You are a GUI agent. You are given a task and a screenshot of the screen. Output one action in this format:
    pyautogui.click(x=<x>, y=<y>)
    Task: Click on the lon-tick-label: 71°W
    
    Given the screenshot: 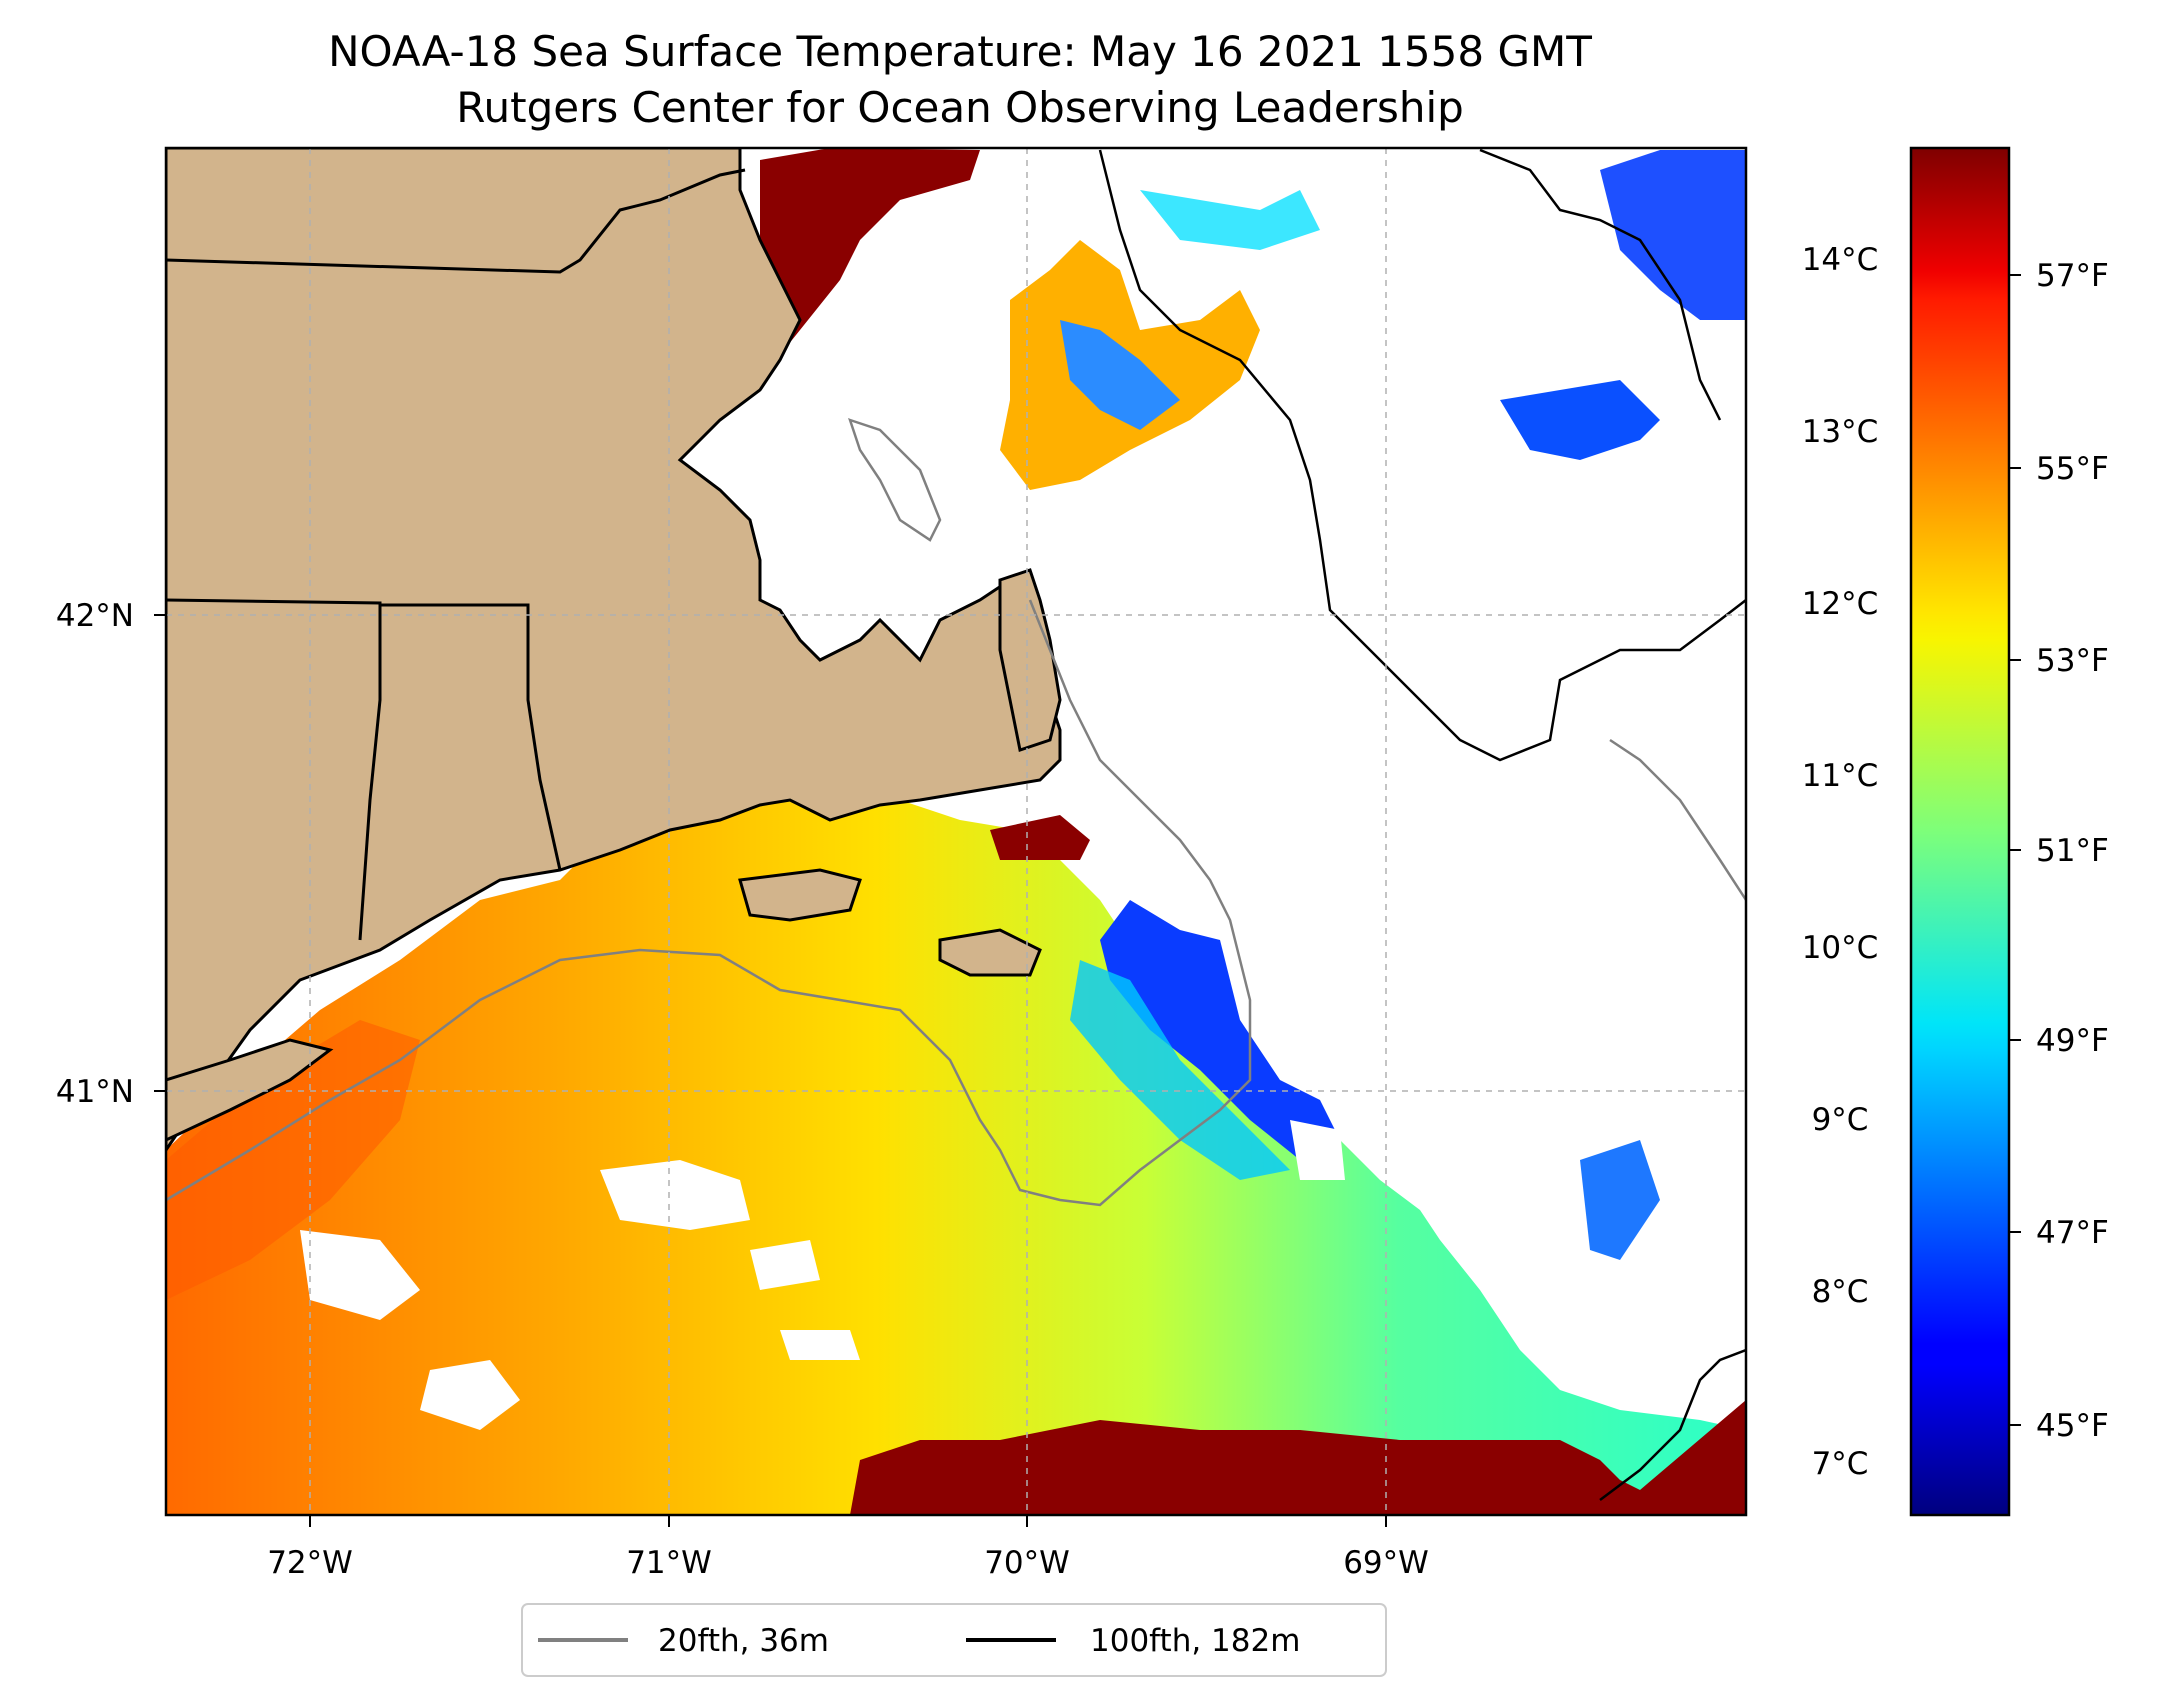 What is the action you would take?
    pyautogui.click(x=669, y=1563)
    